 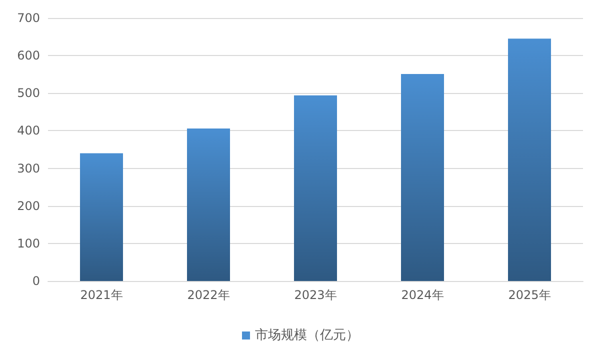 I want to click on x-tick-label: 2022年, so click(x=208, y=295).